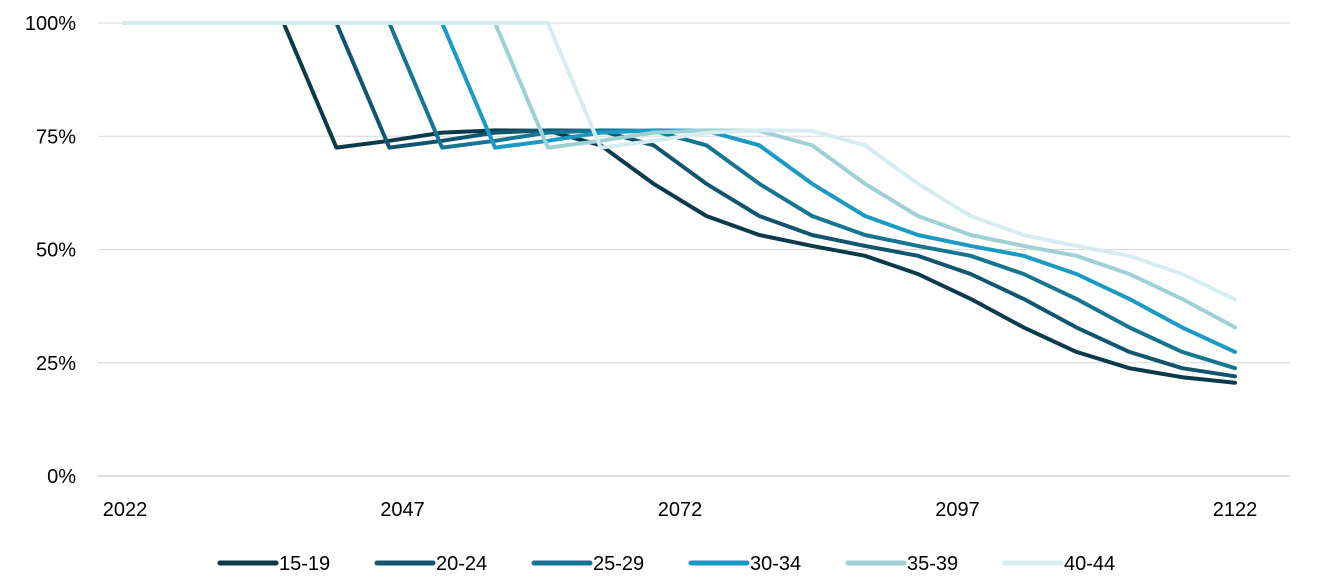  What do you see at coordinates (402, 510) in the screenshot?
I see `x-tick-label: 2047` at bounding box center [402, 510].